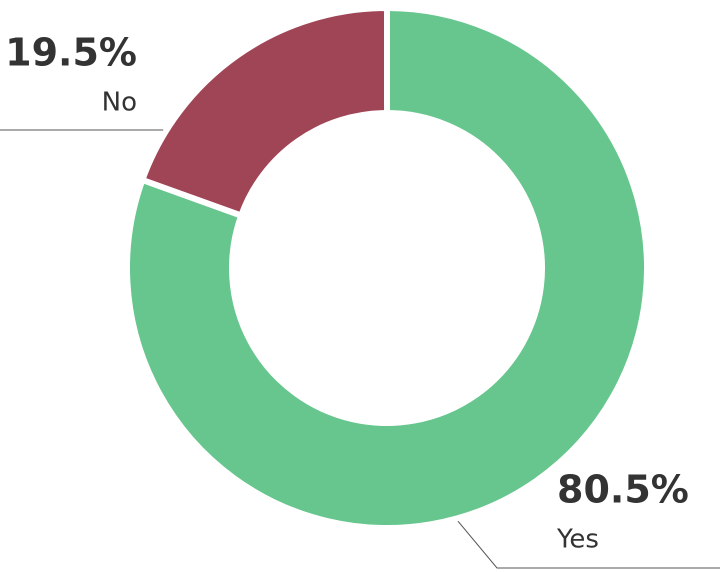 The height and width of the screenshot is (572, 720). What do you see at coordinates (623, 490) in the screenshot?
I see `value-label: 80.5%` at bounding box center [623, 490].